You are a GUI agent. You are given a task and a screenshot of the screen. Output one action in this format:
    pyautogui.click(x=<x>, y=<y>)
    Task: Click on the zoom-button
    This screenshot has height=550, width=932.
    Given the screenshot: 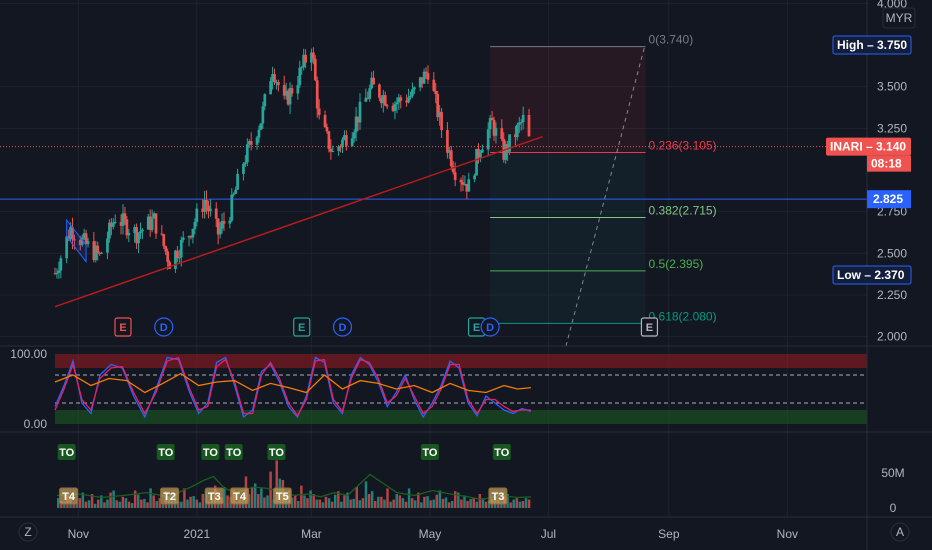 What is the action you would take?
    pyautogui.click(x=28, y=532)
    